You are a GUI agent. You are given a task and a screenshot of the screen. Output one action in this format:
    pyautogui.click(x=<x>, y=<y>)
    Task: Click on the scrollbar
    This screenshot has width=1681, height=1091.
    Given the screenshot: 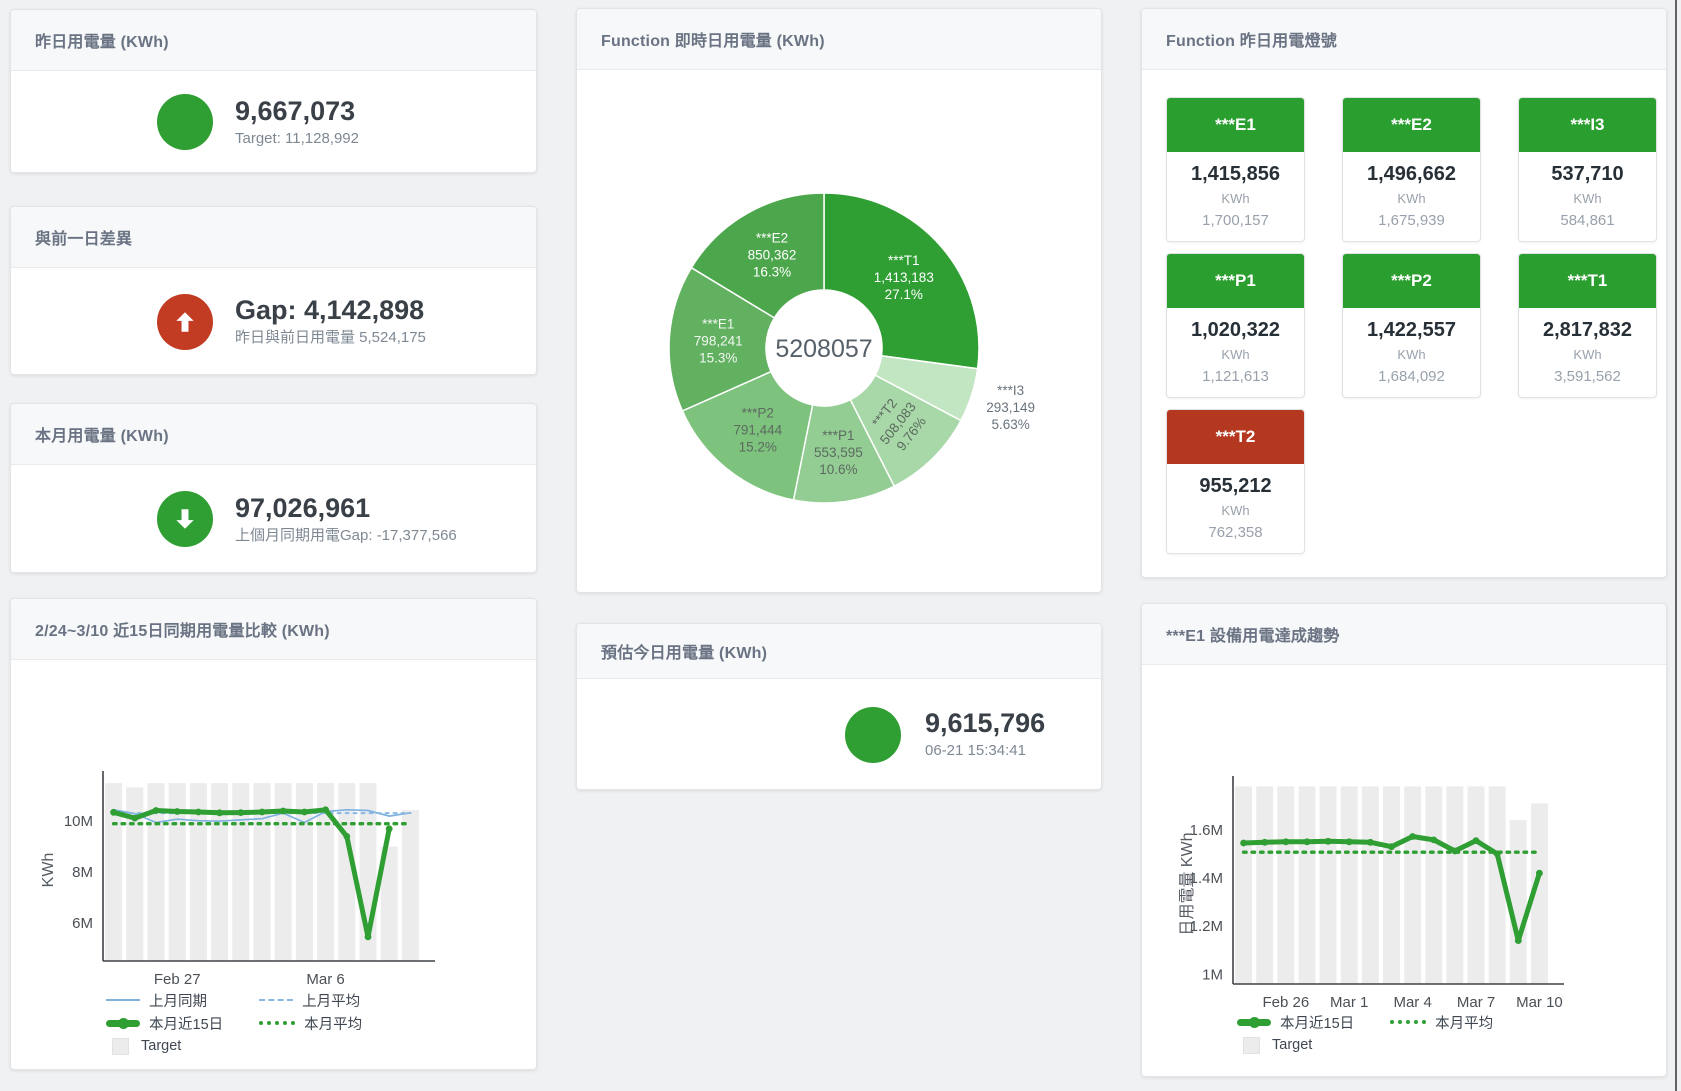 What is the action you would take?
    pyautogui.click(x=1676, y=545)
    